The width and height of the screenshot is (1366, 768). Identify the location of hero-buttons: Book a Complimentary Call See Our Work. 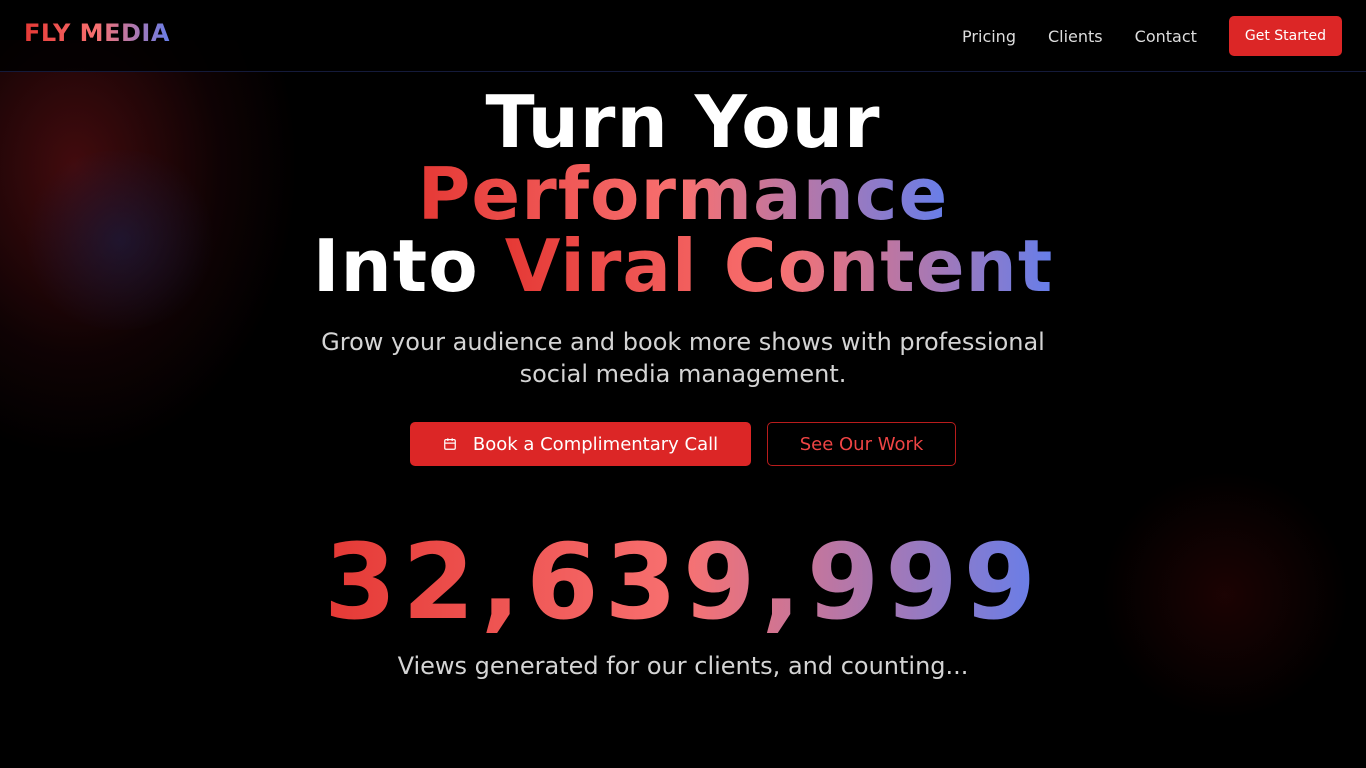
(683, 444).